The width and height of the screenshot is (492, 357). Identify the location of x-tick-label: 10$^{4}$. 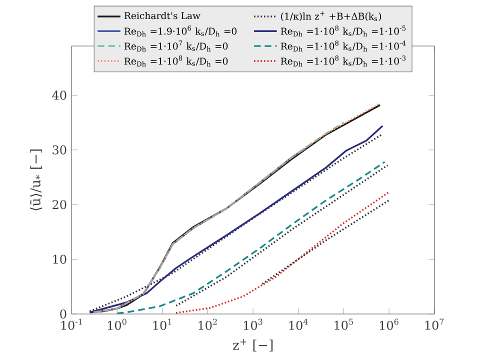
(298, 324).